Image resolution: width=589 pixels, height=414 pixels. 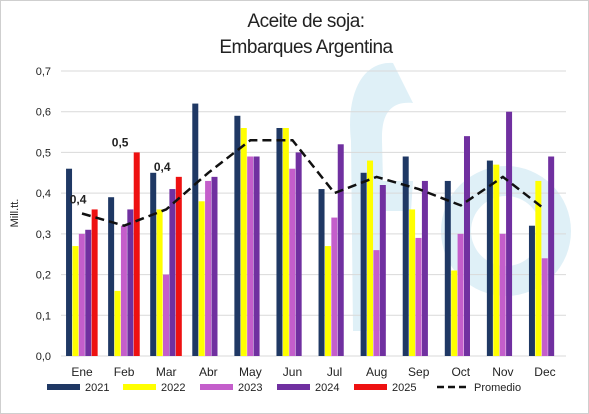 I want to click on bar-2022-Nov, so click(x=496, y=260).